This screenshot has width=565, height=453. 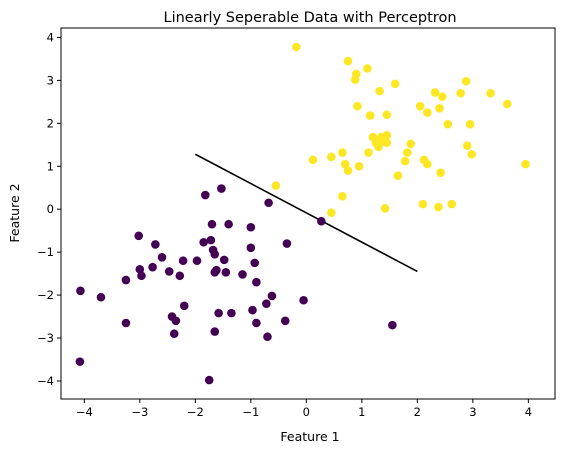 What do you see at coordinates (309, 436) in the screenshot?
I see `x-axis-label: Feature 1` at bounding box center [309, 436].